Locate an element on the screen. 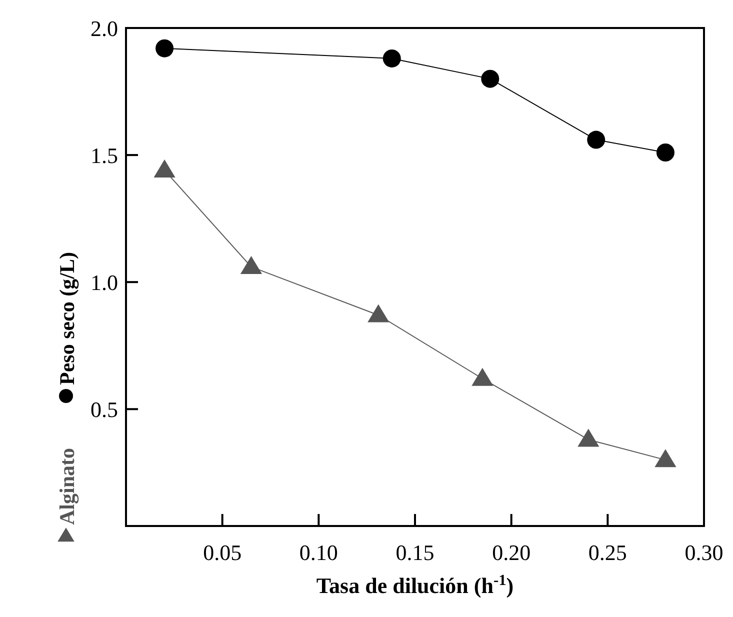 The image size is (733, 617). x-tick-label: 0.20 is located at coordinates (511, 552).